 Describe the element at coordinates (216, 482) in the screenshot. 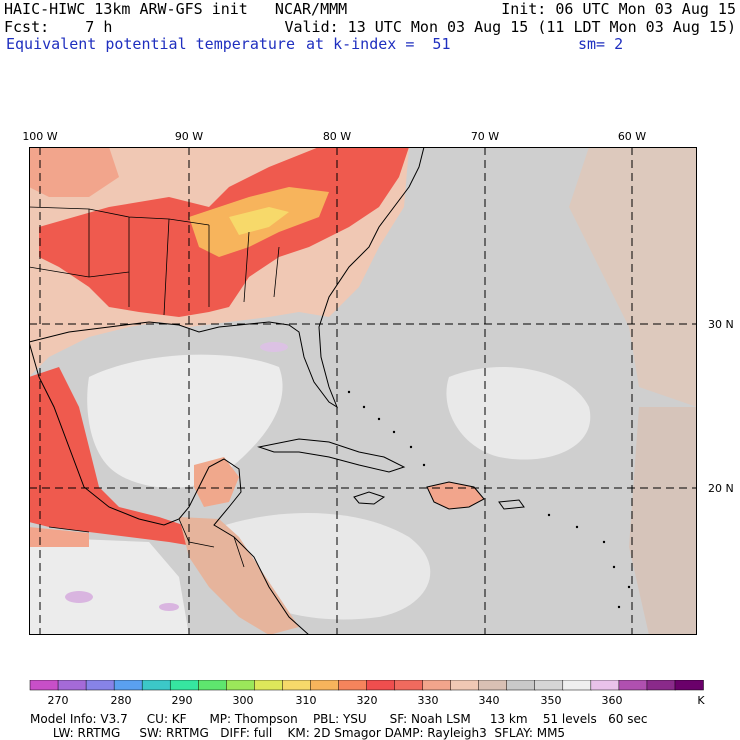

I see `yucatan-warm` at that location.